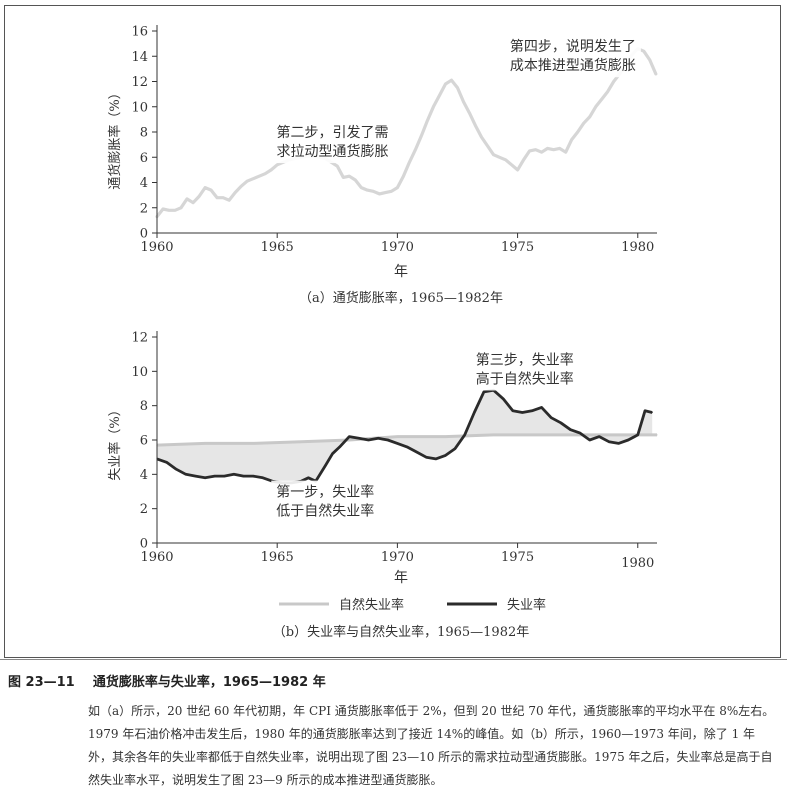 Image resolution: width=787 pixels, height=797 pixels. Describe the element at coordinates (144, 208) in the screenshot. I see `inflation-ytick-label: 2` at that location.